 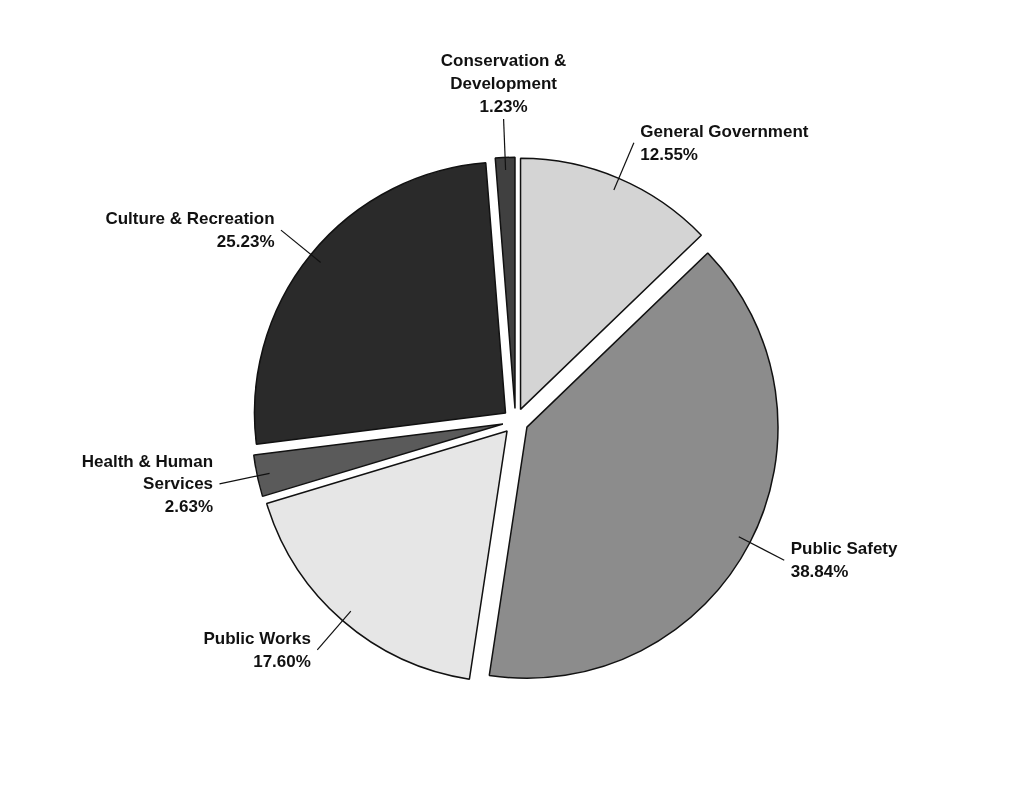 I want to click on data-label: 38.84%, so click(x=819, y=572).